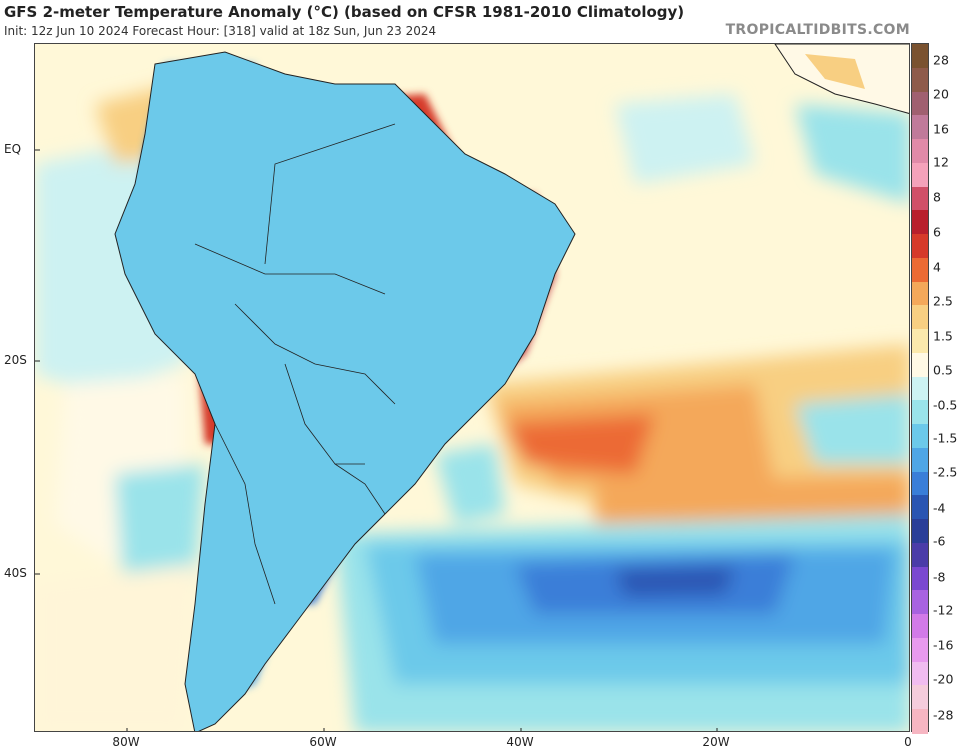  Describe the element at coordinates (941, 60) in the screenshot. I see `colorbar-label: 28` at that location.